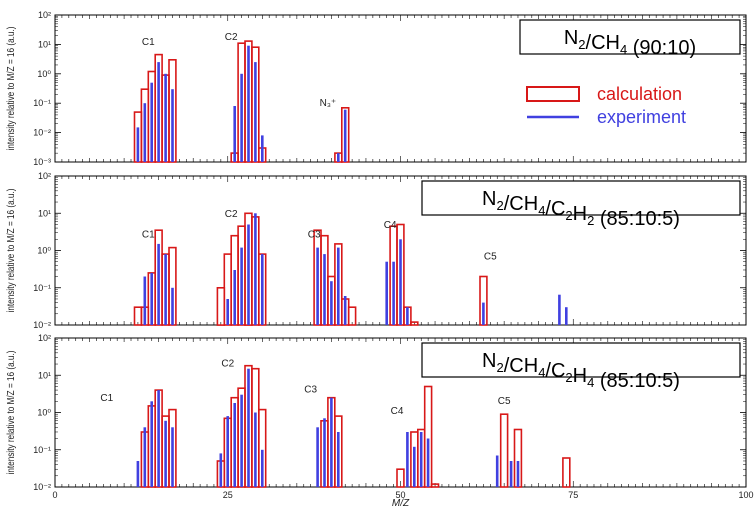 The width and height of the screenshot is (755, 506). Describe the element at coordinates (553, 94) in the screenshot. I see `legend-calculation-swatch` at that location.